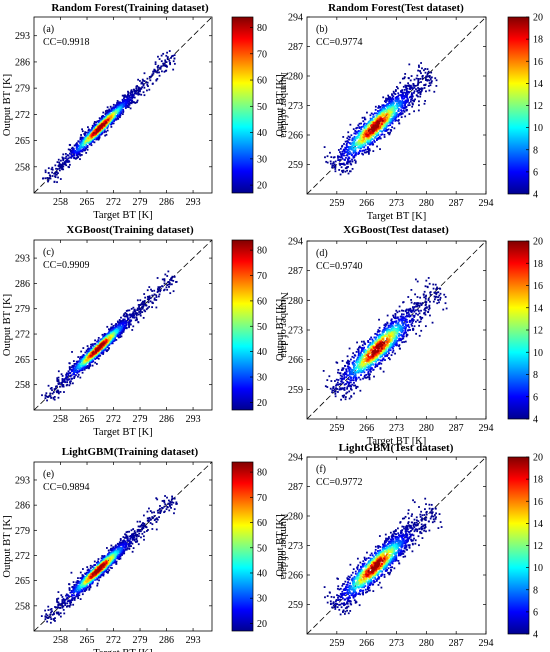 The width and height of the screenshot is (550, 652). What do you see at coordinates (366, 203) in the screenshot?
I see `x-tick-label: 266` at bounding box center [366, 203].